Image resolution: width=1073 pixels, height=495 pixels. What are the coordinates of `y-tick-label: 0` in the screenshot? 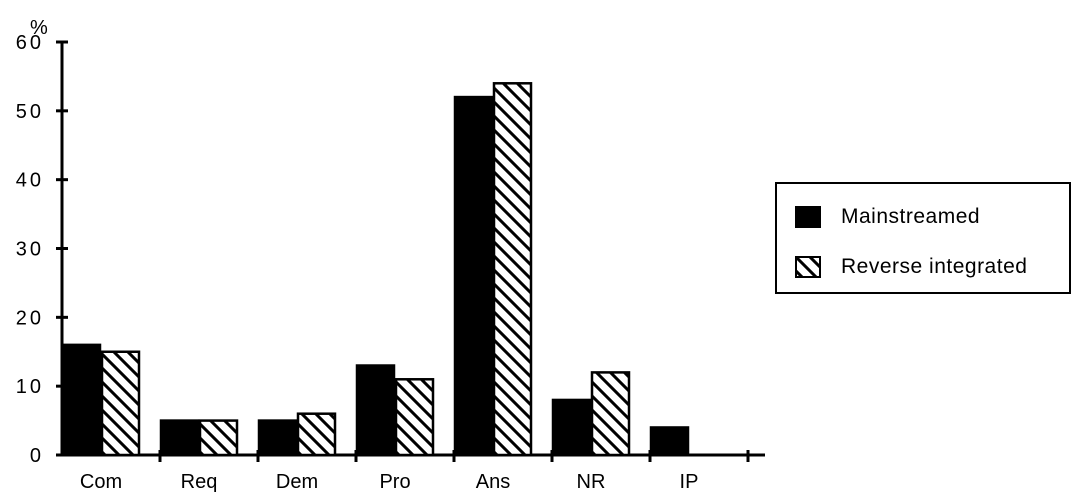 It's located at (37, 456).